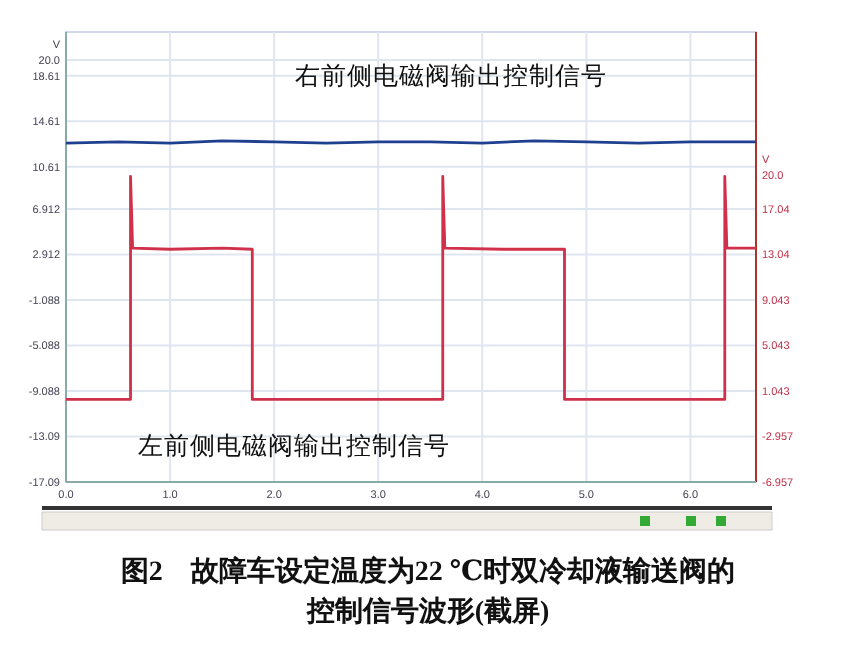 This screenshot has height=654, width=856. What do you see at coordinates (293, 446) in the screenshot?
I see `series-label: 左前侧电磁阀输出控制信号` at bounding box center [293, 446].